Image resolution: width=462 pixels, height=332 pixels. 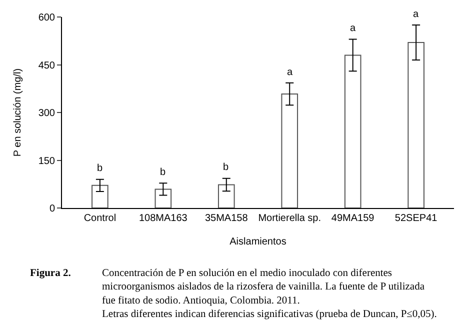 I want to click on y-tick-label: 450, so click(x=47, y=66).